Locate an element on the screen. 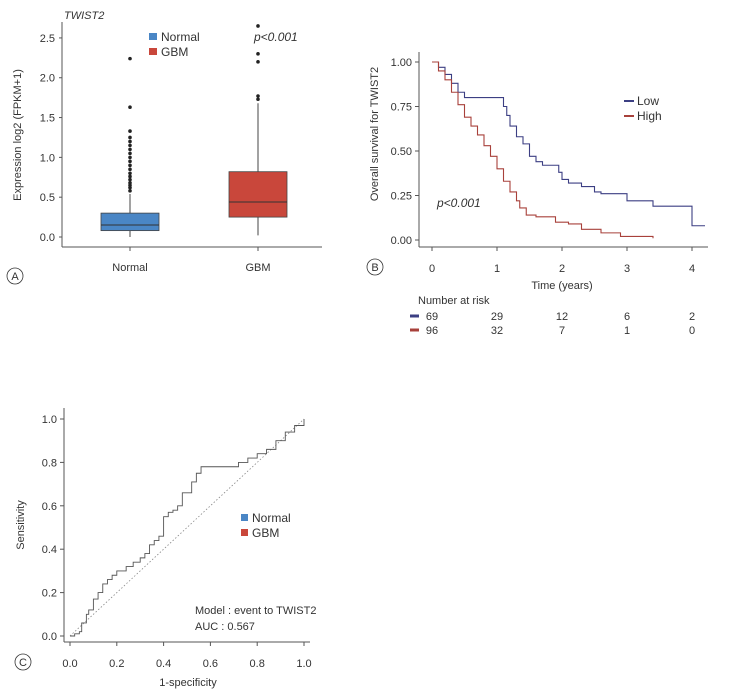  risk-table-cell: 32 is located at coordinates (497, 331).